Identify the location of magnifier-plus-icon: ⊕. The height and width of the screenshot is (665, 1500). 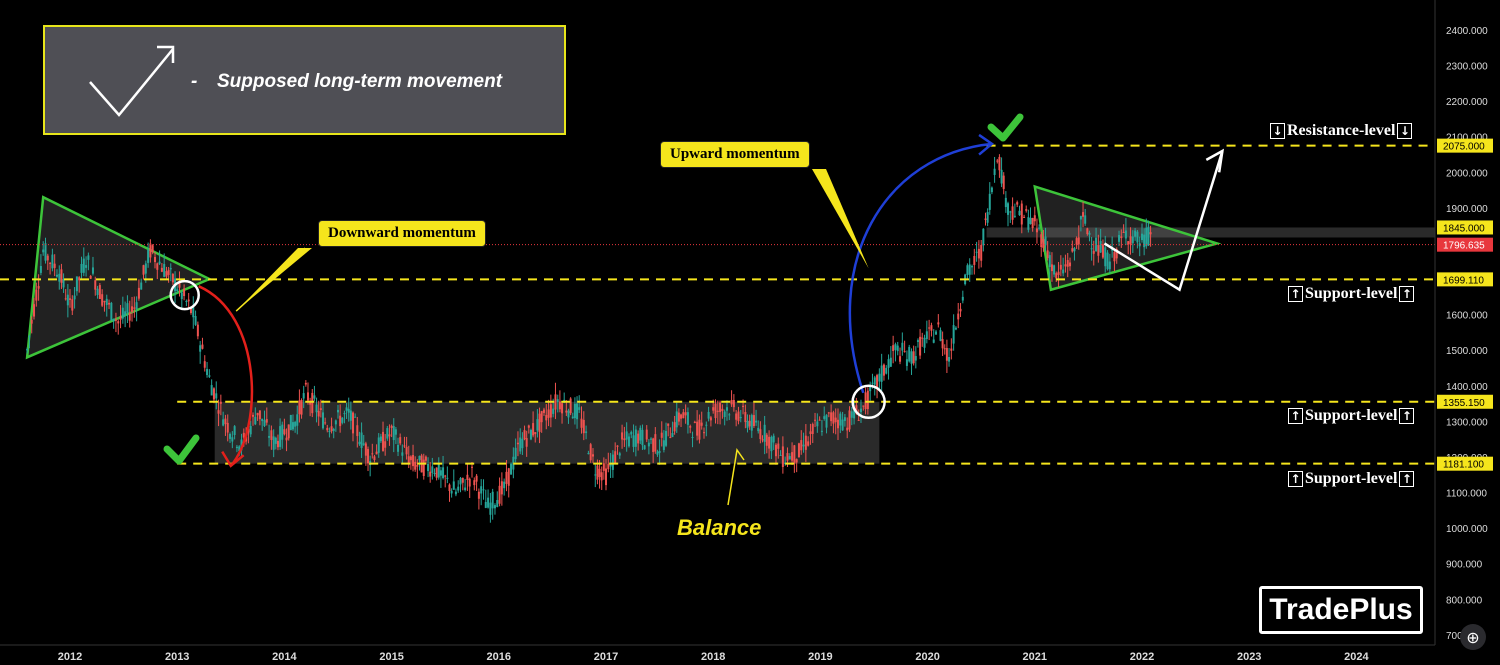
(1473, 637).